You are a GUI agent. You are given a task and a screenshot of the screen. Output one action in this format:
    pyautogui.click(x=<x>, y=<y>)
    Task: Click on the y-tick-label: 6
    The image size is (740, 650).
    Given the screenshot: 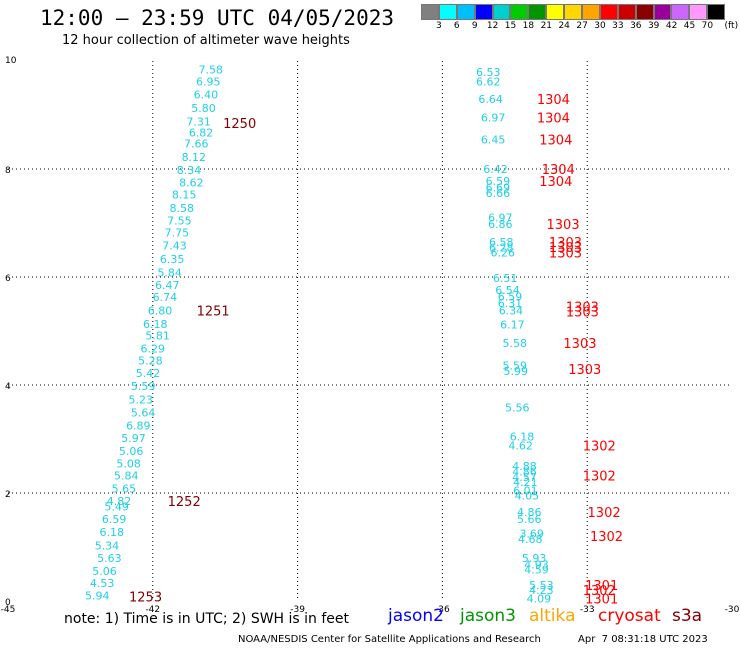 What is the action you would take?
    pyautogui.click(x=8, y=279)
    